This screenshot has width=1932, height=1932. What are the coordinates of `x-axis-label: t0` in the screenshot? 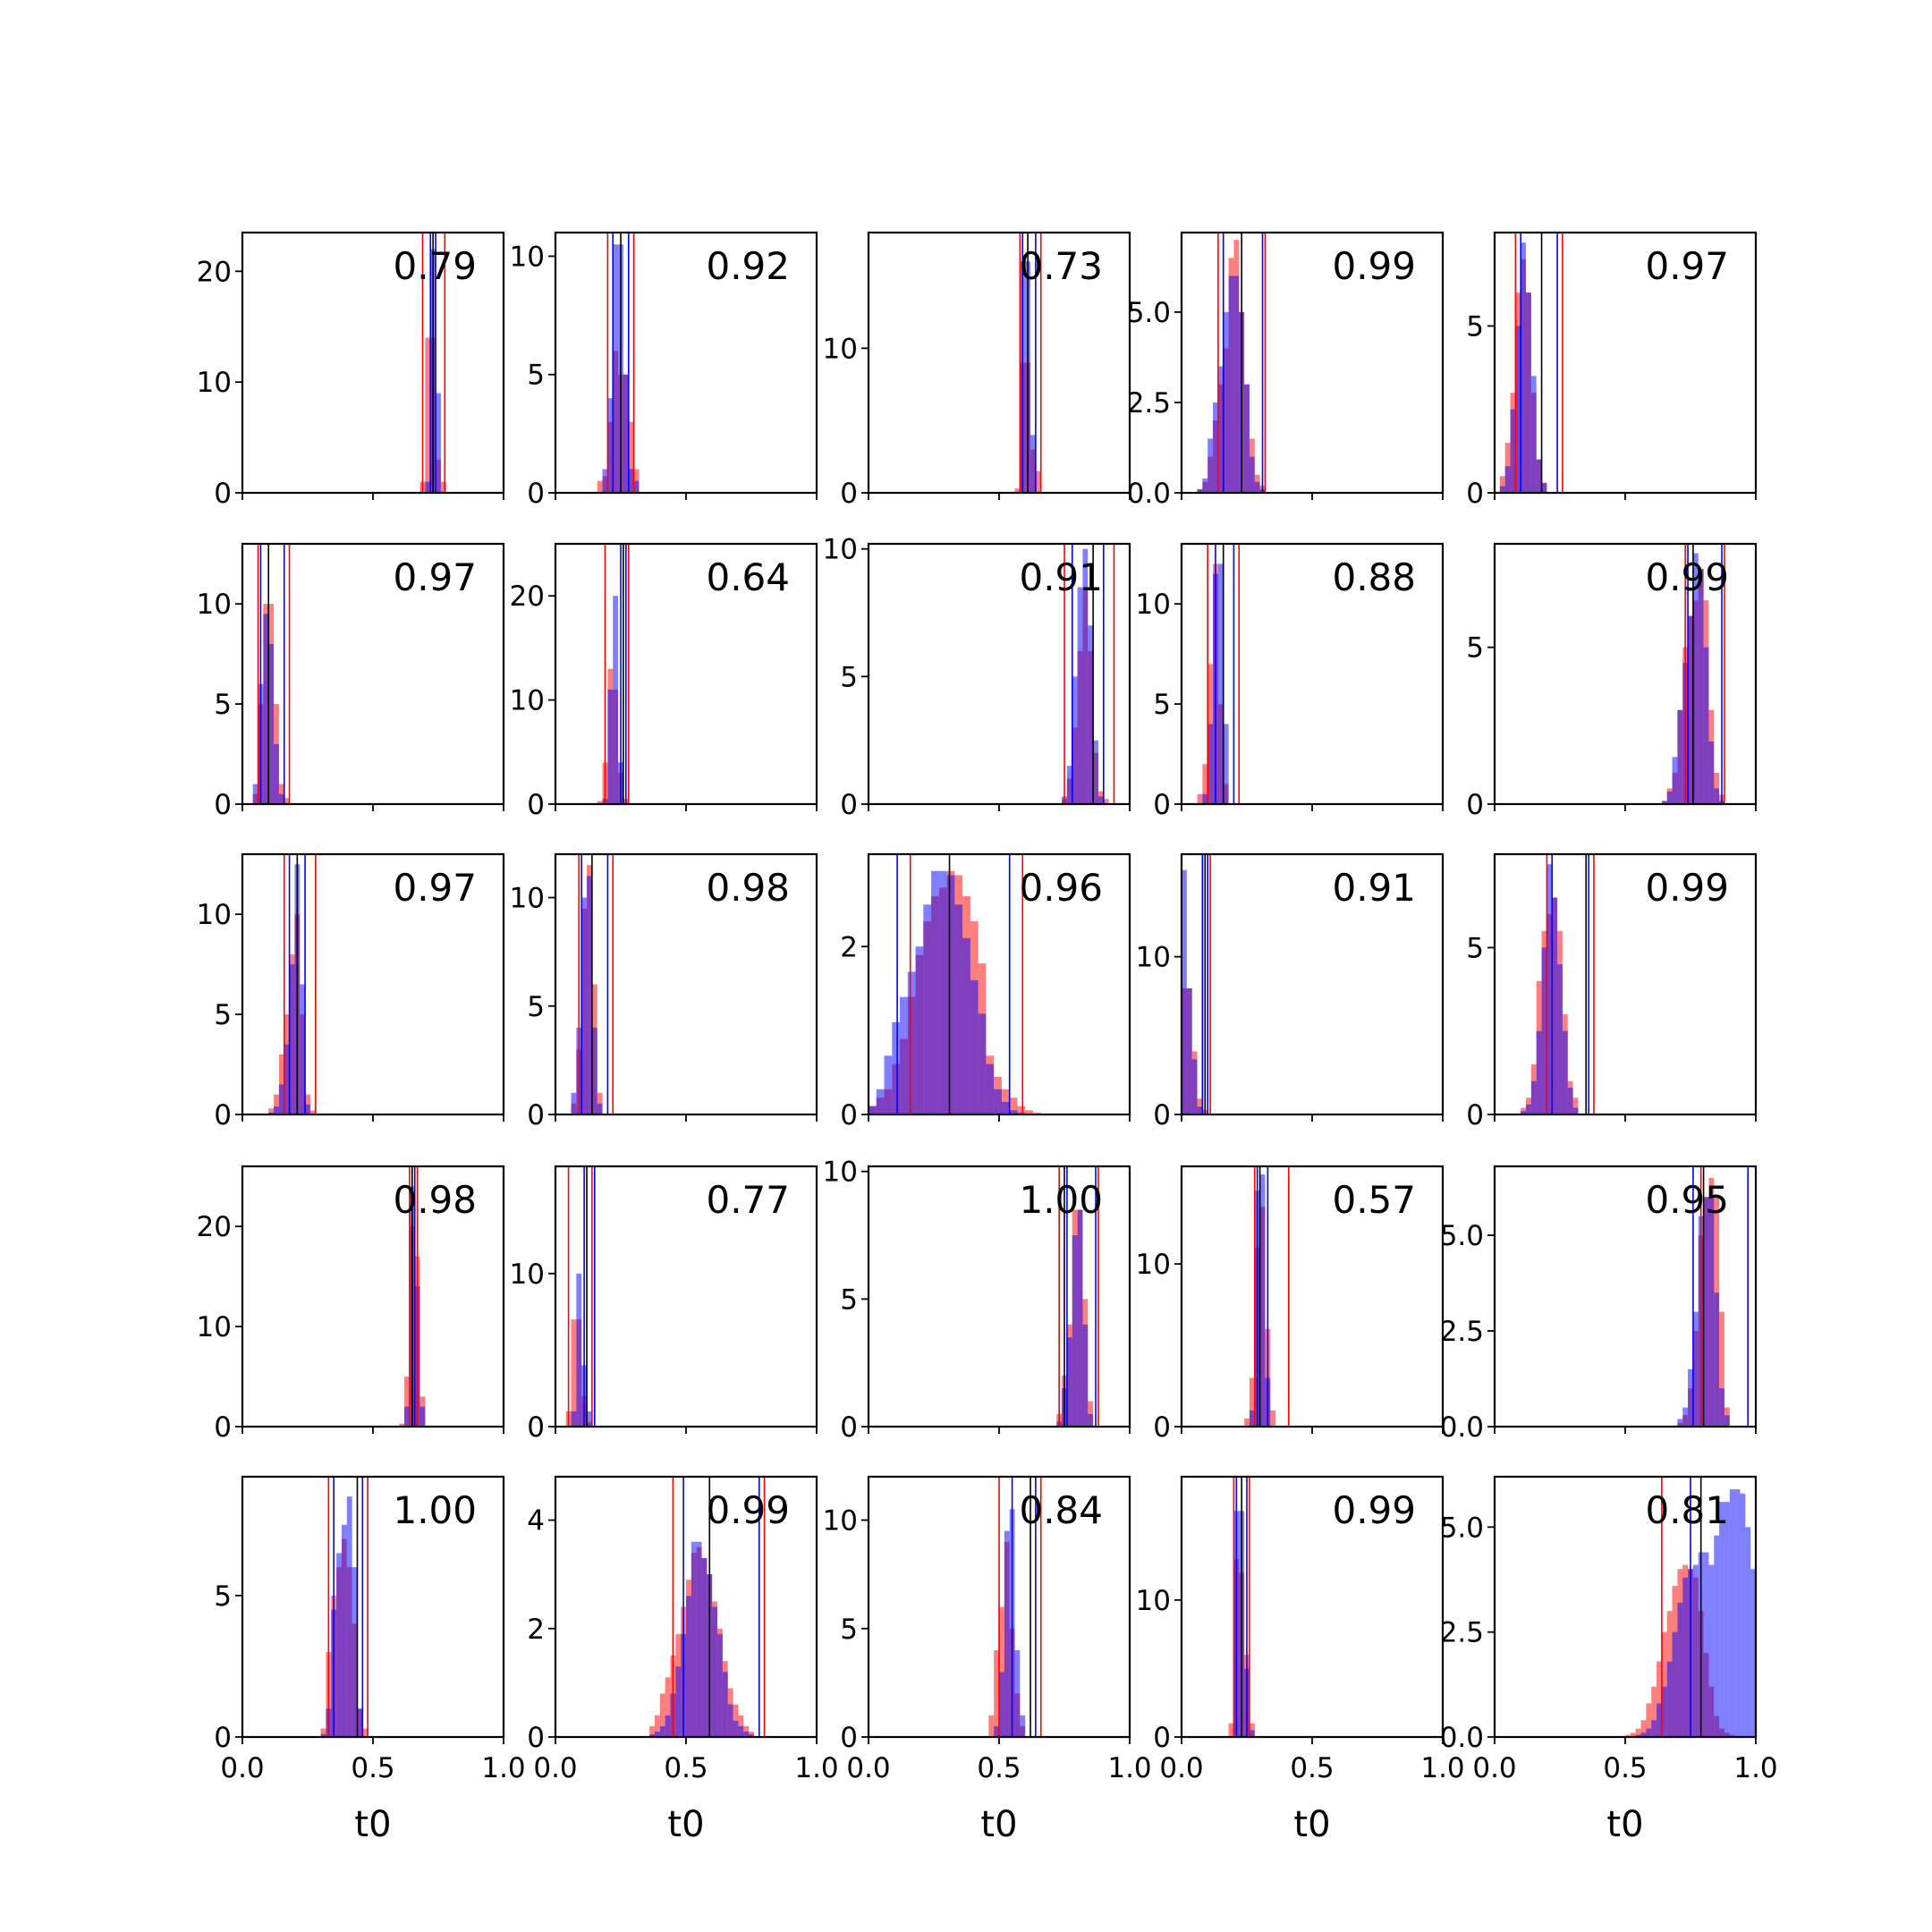 It's located at (685, 1824).